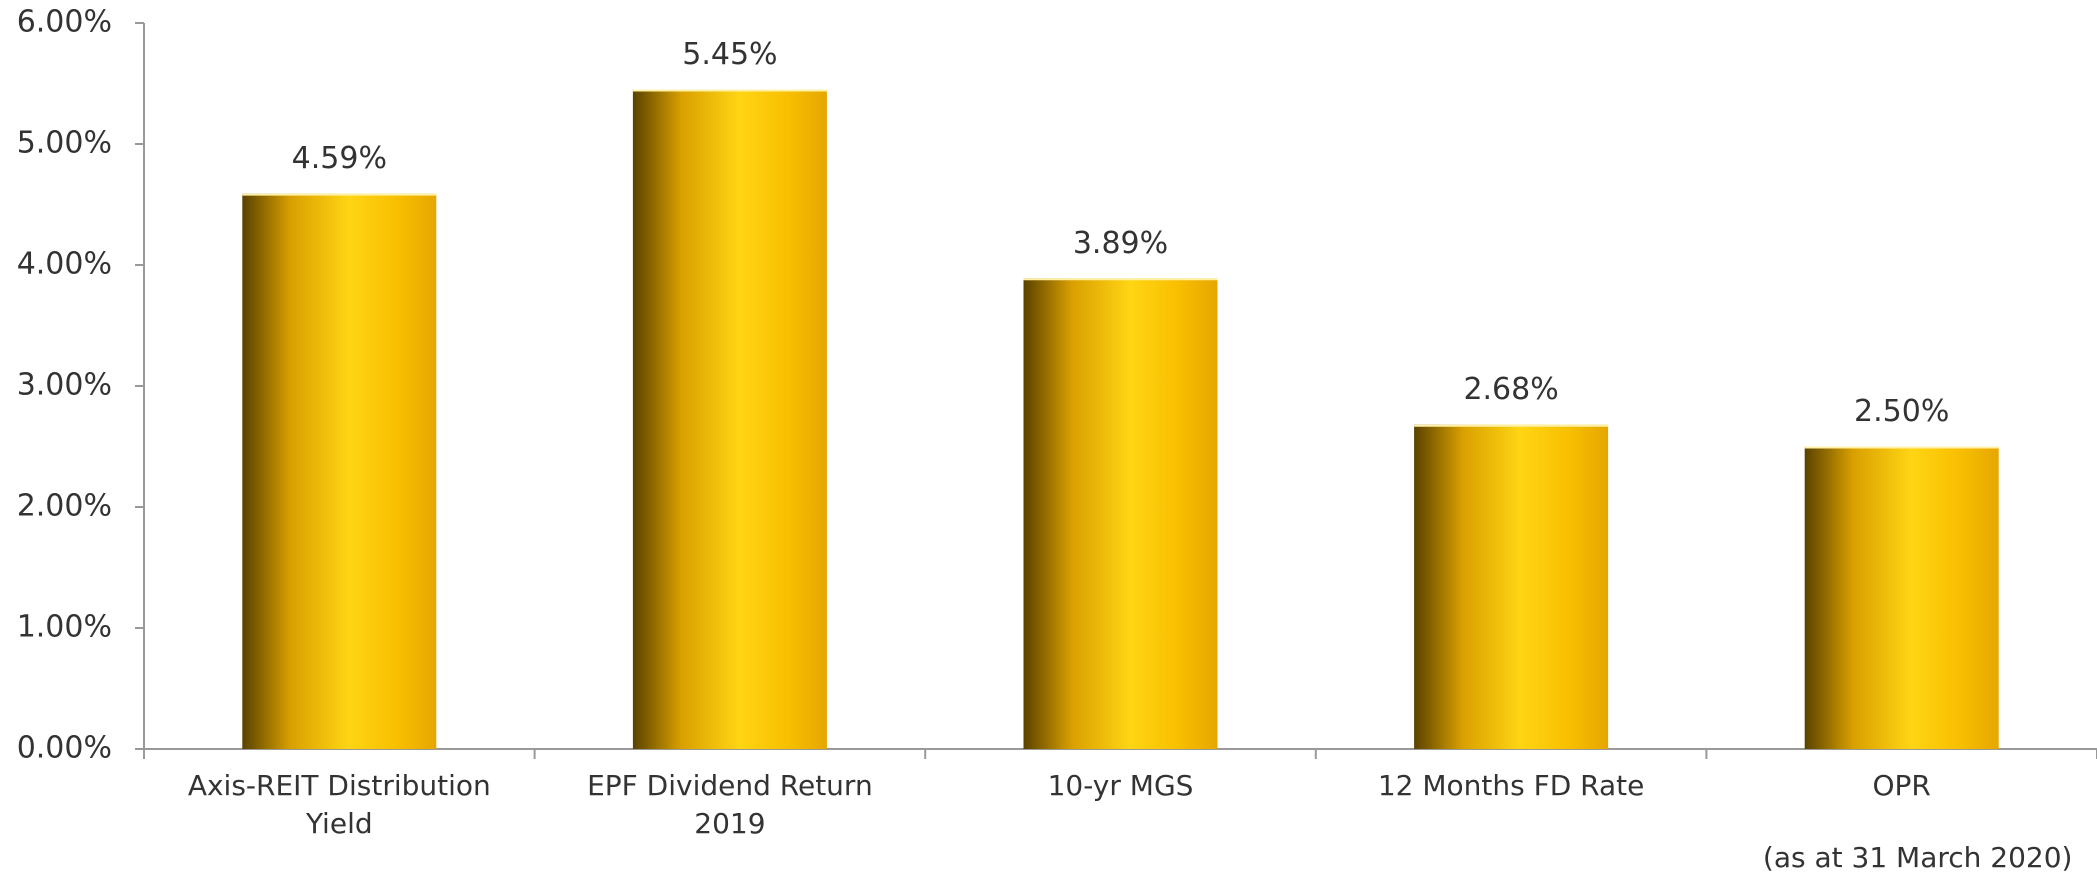 The image size is (2097, 876). I want to click on x-tick-label: Axis-REIT Distribution Yield, so click(339, 804).